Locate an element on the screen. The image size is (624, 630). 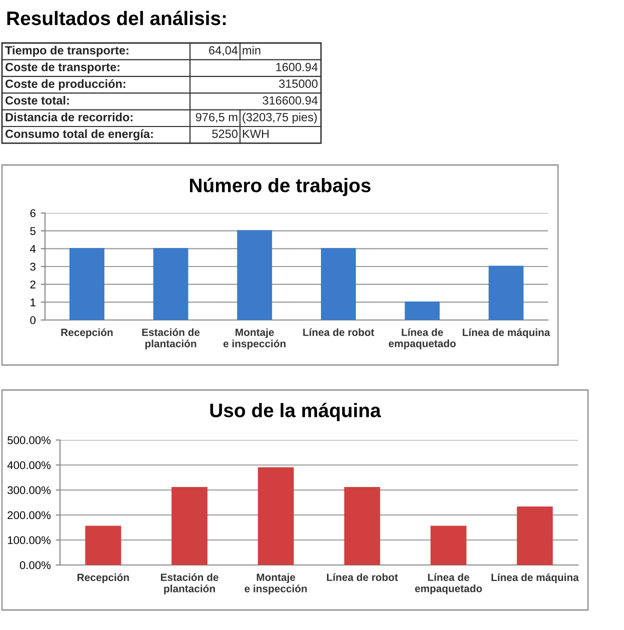
text: (3203,75 pies) is located at coordinates (279, 118).